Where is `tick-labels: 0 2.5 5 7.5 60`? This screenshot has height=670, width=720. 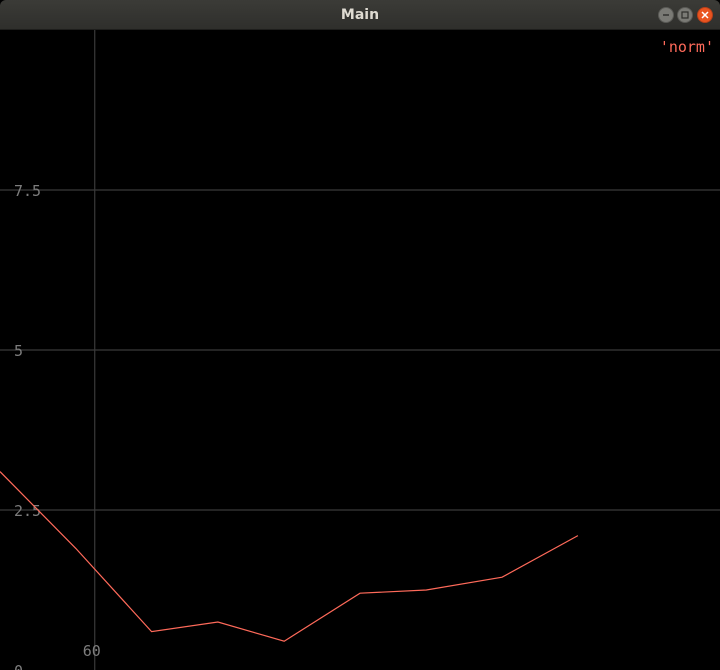
tick-labels: 0 2.5 5 7.5 60 is located at coordinates (57, 426).